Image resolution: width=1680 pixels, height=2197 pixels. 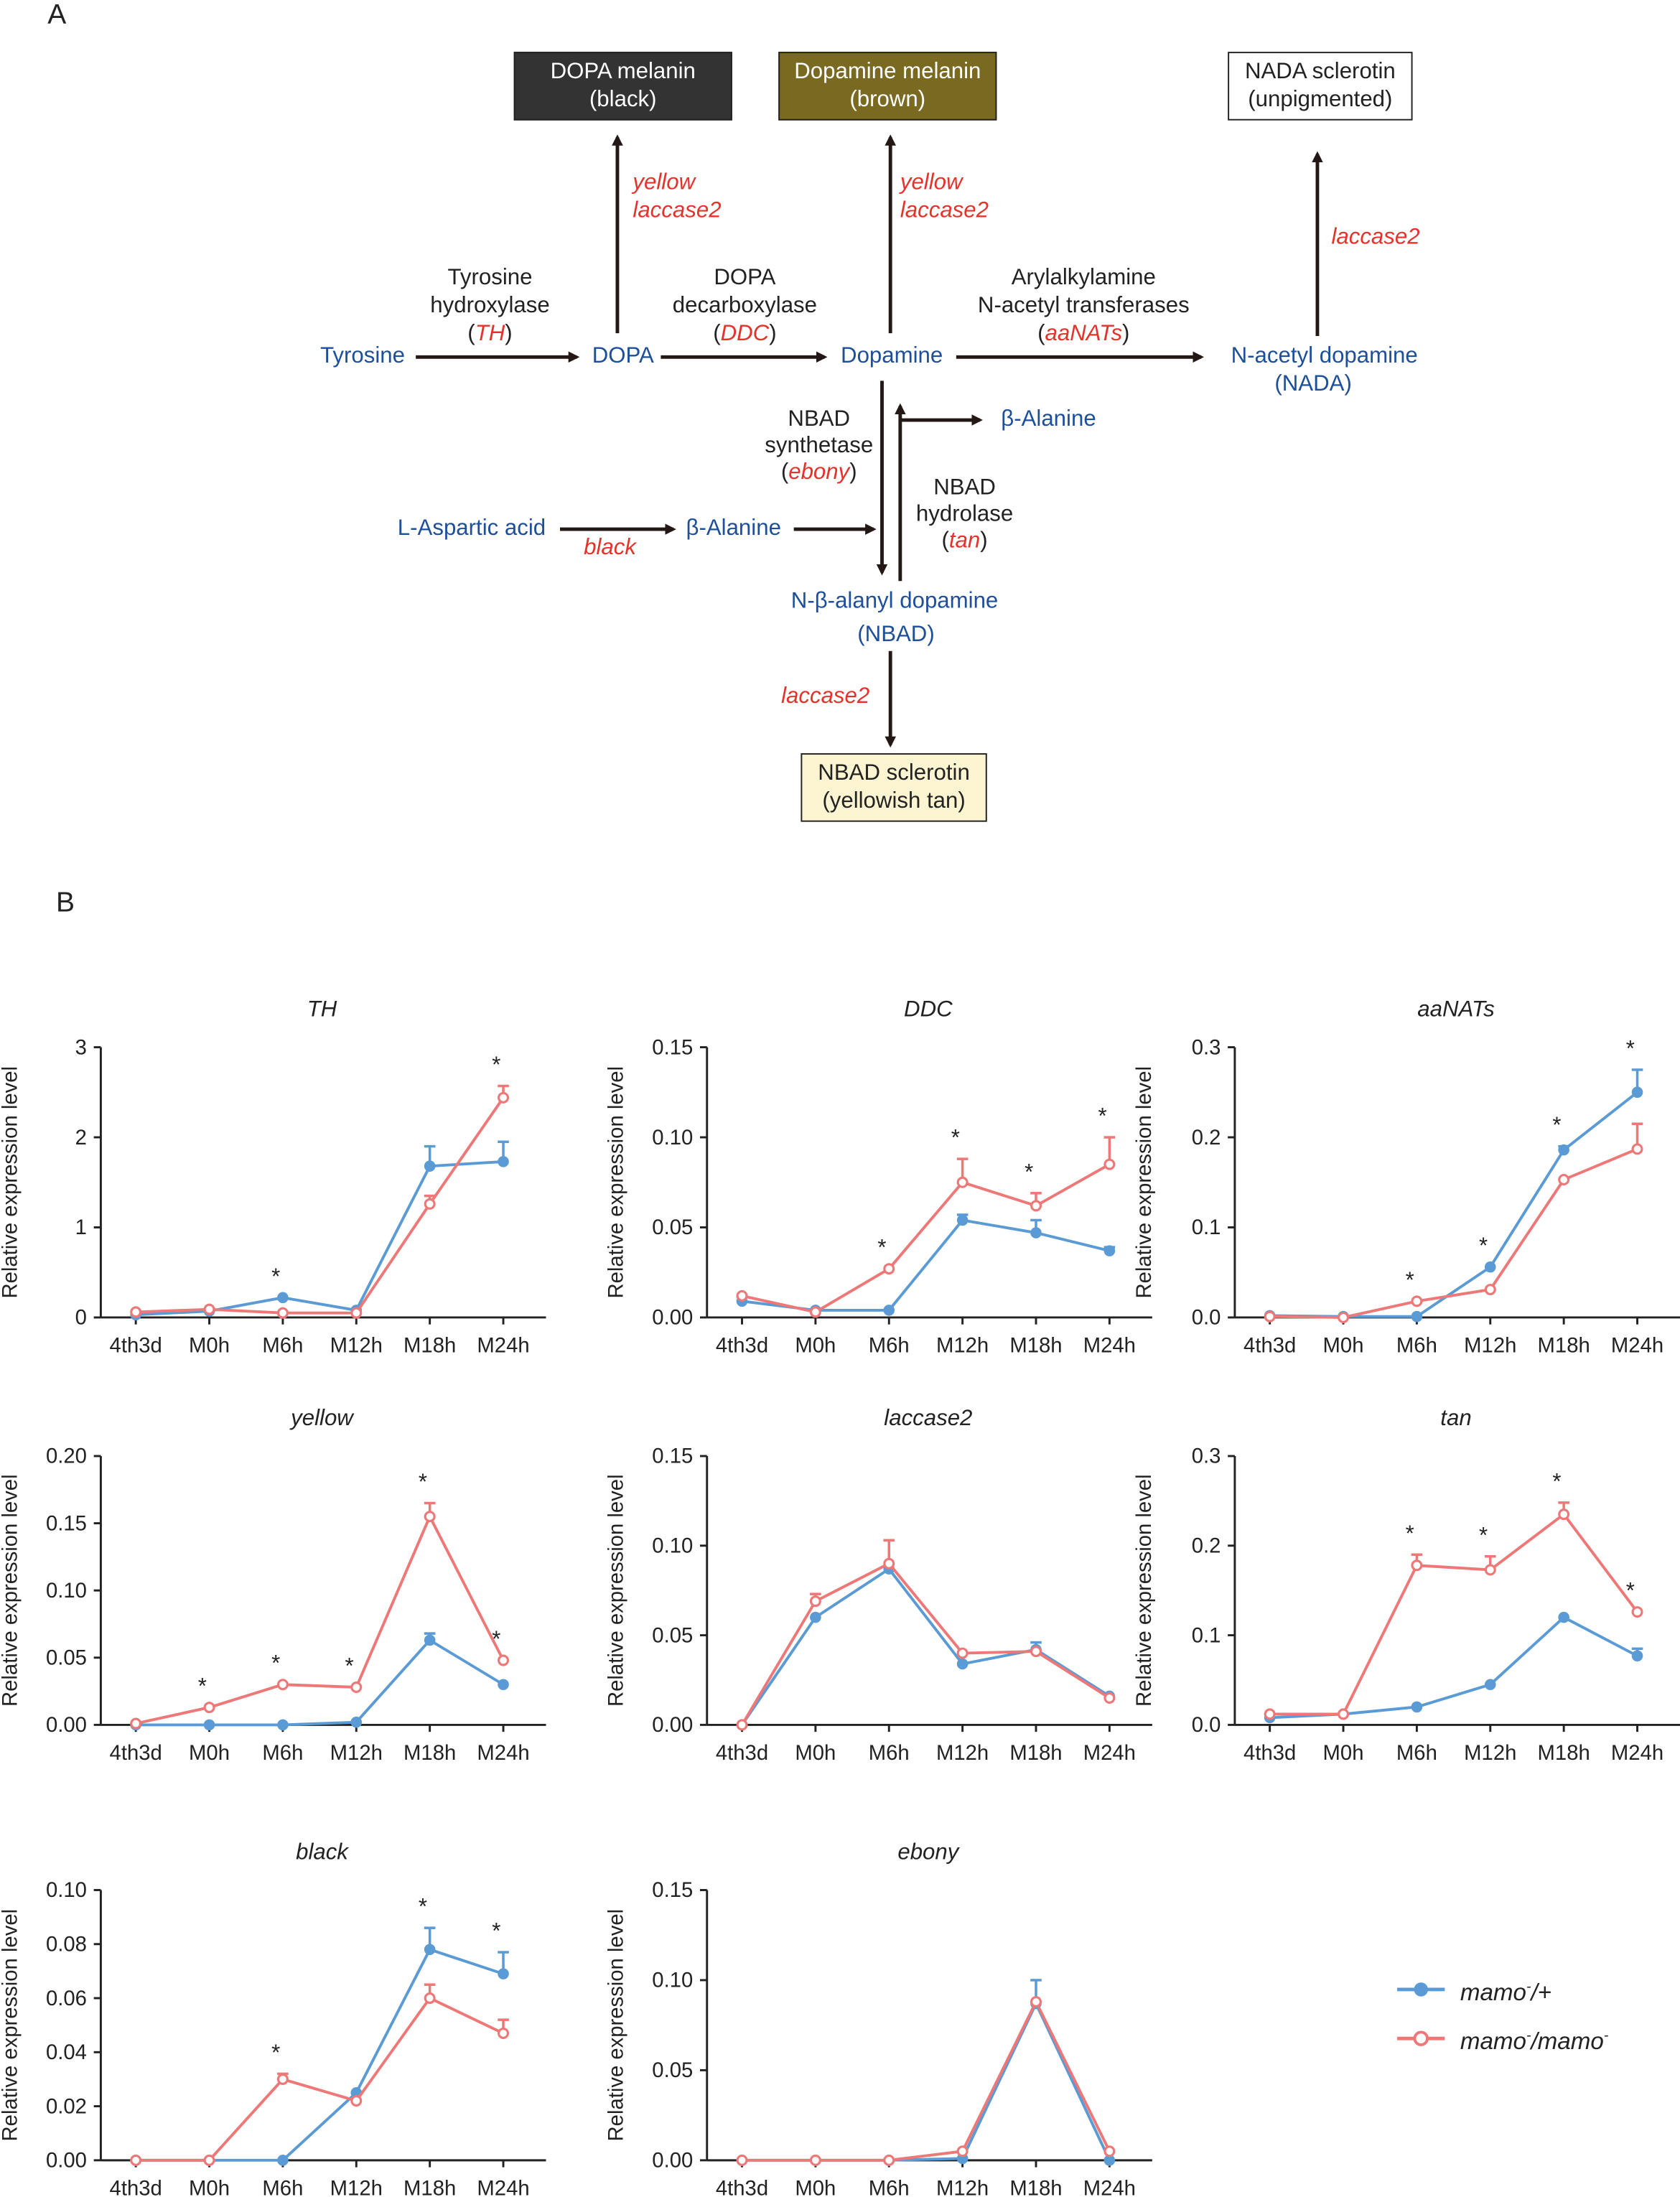 What do you see at coordinates (1320, 99) in the screenshot?
I see `product-sublabel: (unpigmented)` at bounding box center [1320, 99].